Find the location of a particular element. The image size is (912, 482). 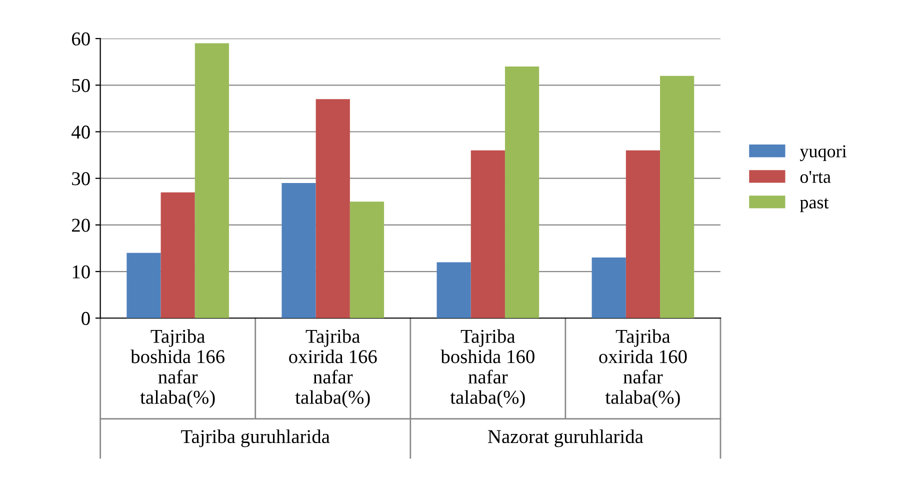

x-tick-label: Tajriba oxirida 160 nafar talaba(%) is located at coordinates (643, 368).